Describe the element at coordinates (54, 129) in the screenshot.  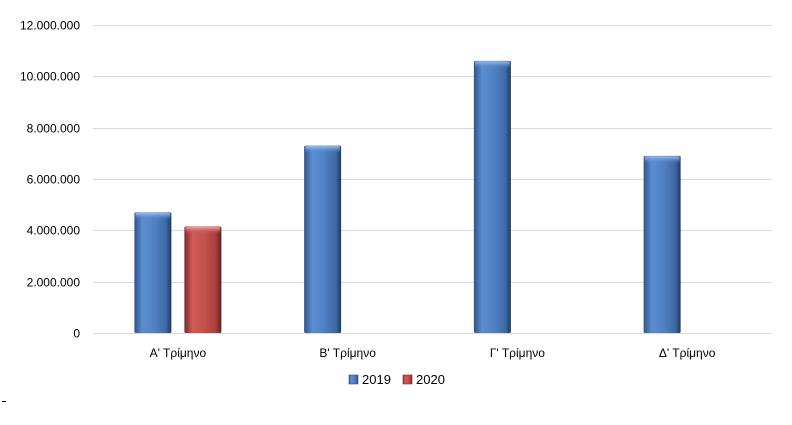
I see `y-tick-label: 8.000.000` at that location.